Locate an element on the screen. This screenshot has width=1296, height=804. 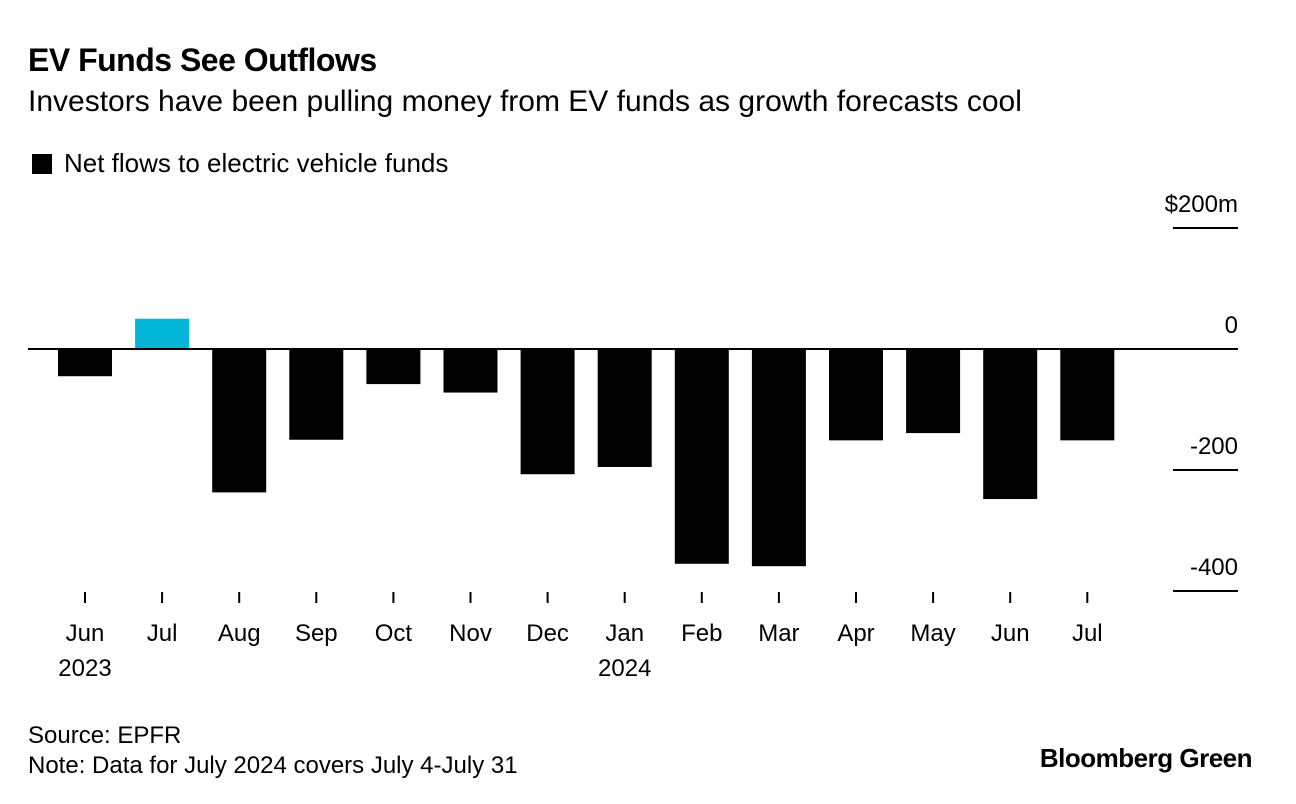
legend-label: Net flows to electric vehicle funds is located at coordinates (256, 163).